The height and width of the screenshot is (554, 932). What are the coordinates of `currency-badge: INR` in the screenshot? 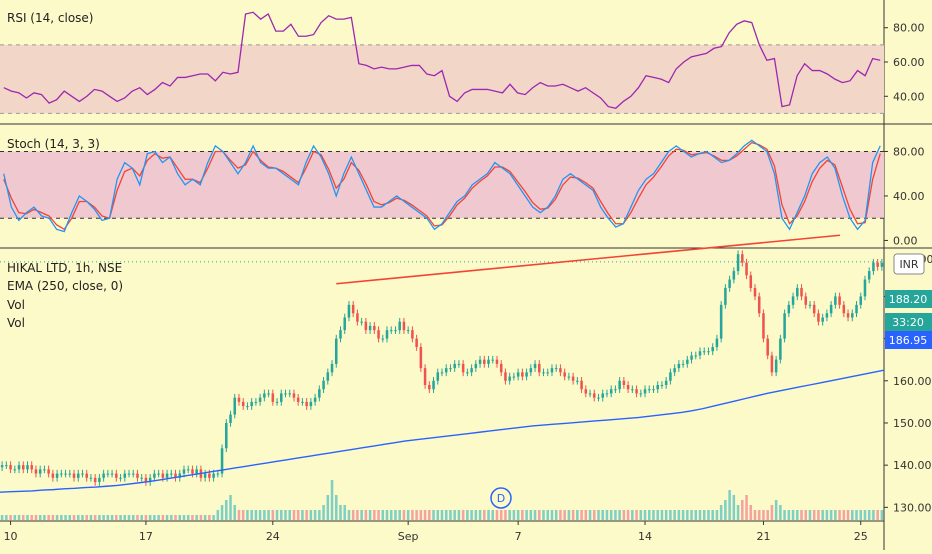 It's located at (909, 264).